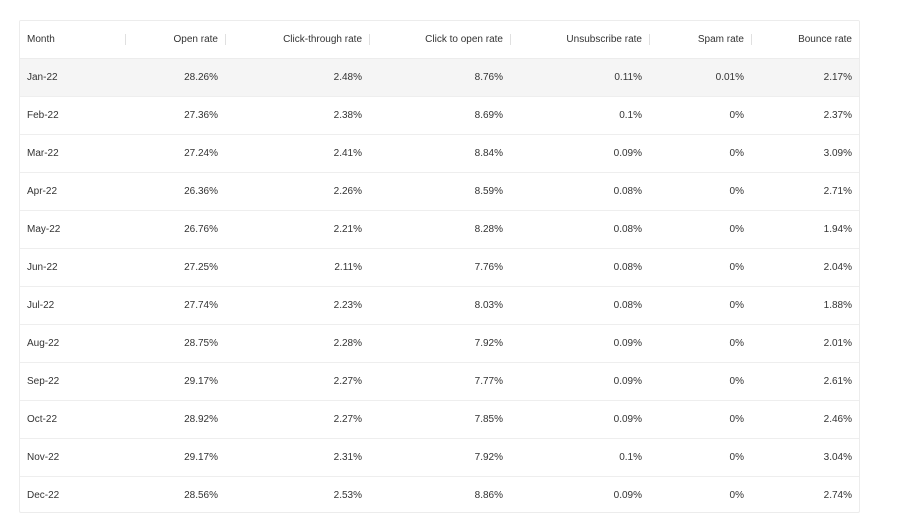 This screenshot has width=900, height=529. I want to click on table-row: Nov-22 29.17% 2.31% 7.92% 0.1% 0% 3.04%, so click(439, 457).